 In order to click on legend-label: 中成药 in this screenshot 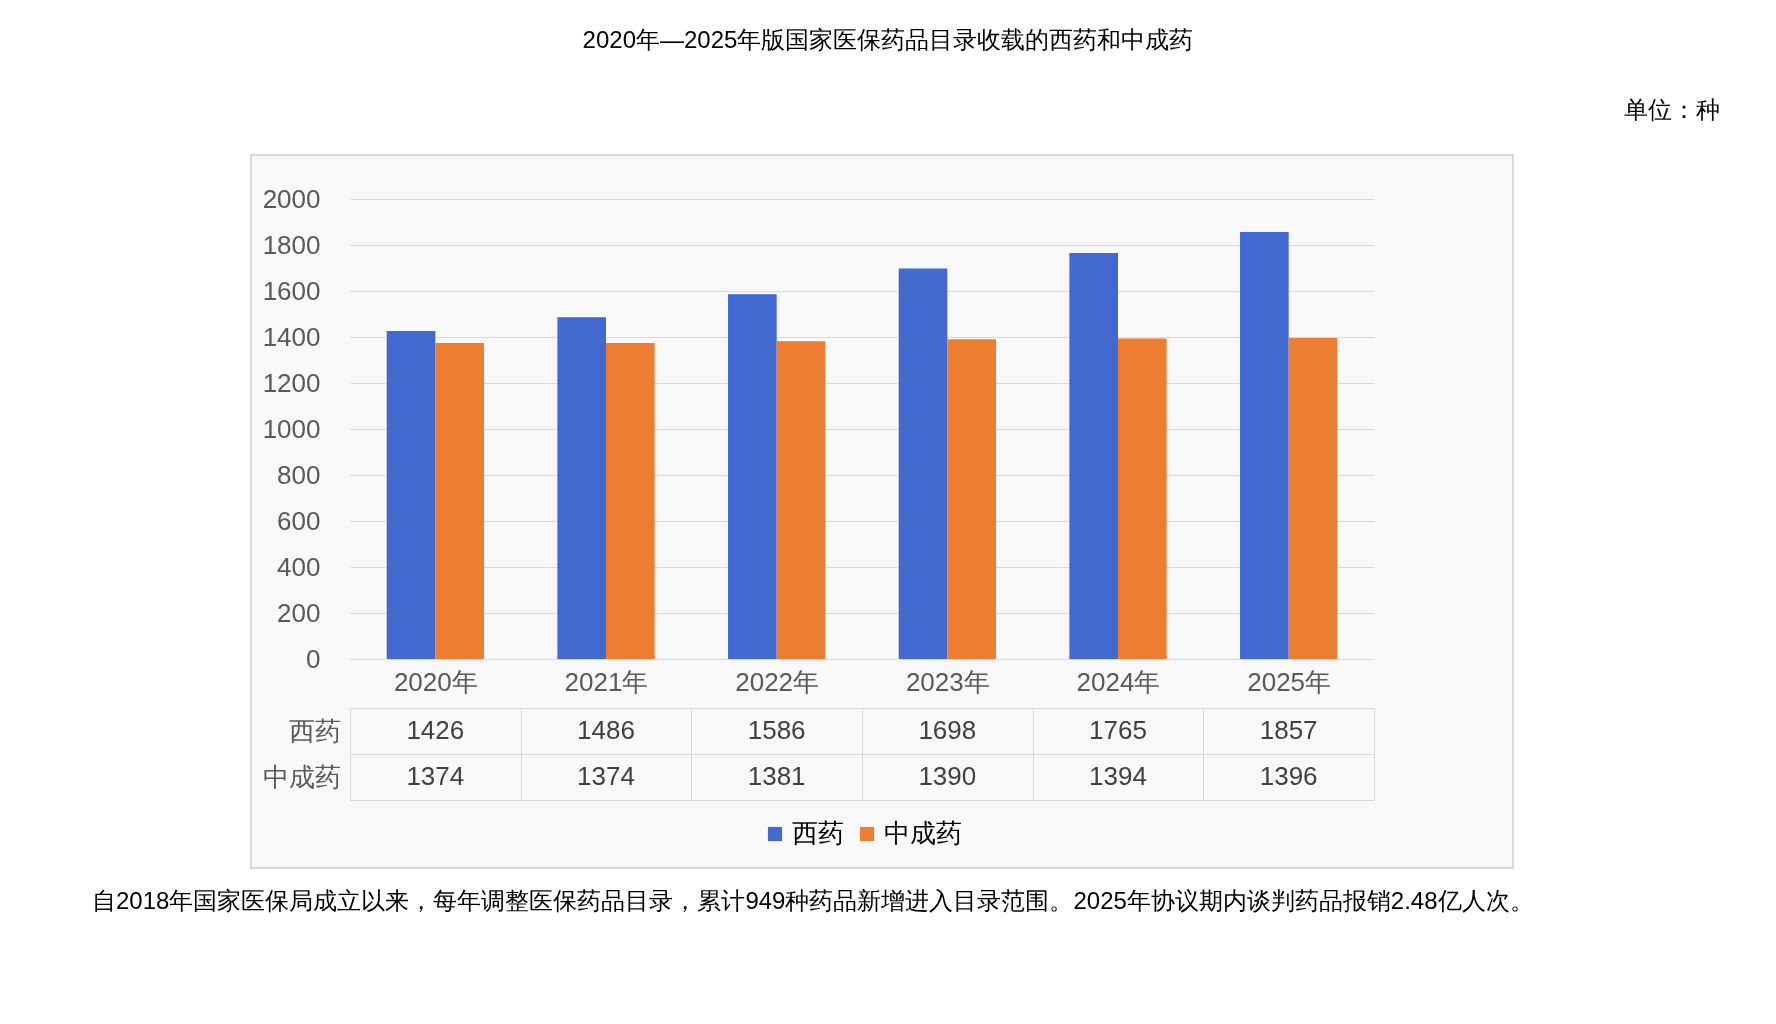, I will do `click(923, 833)`.